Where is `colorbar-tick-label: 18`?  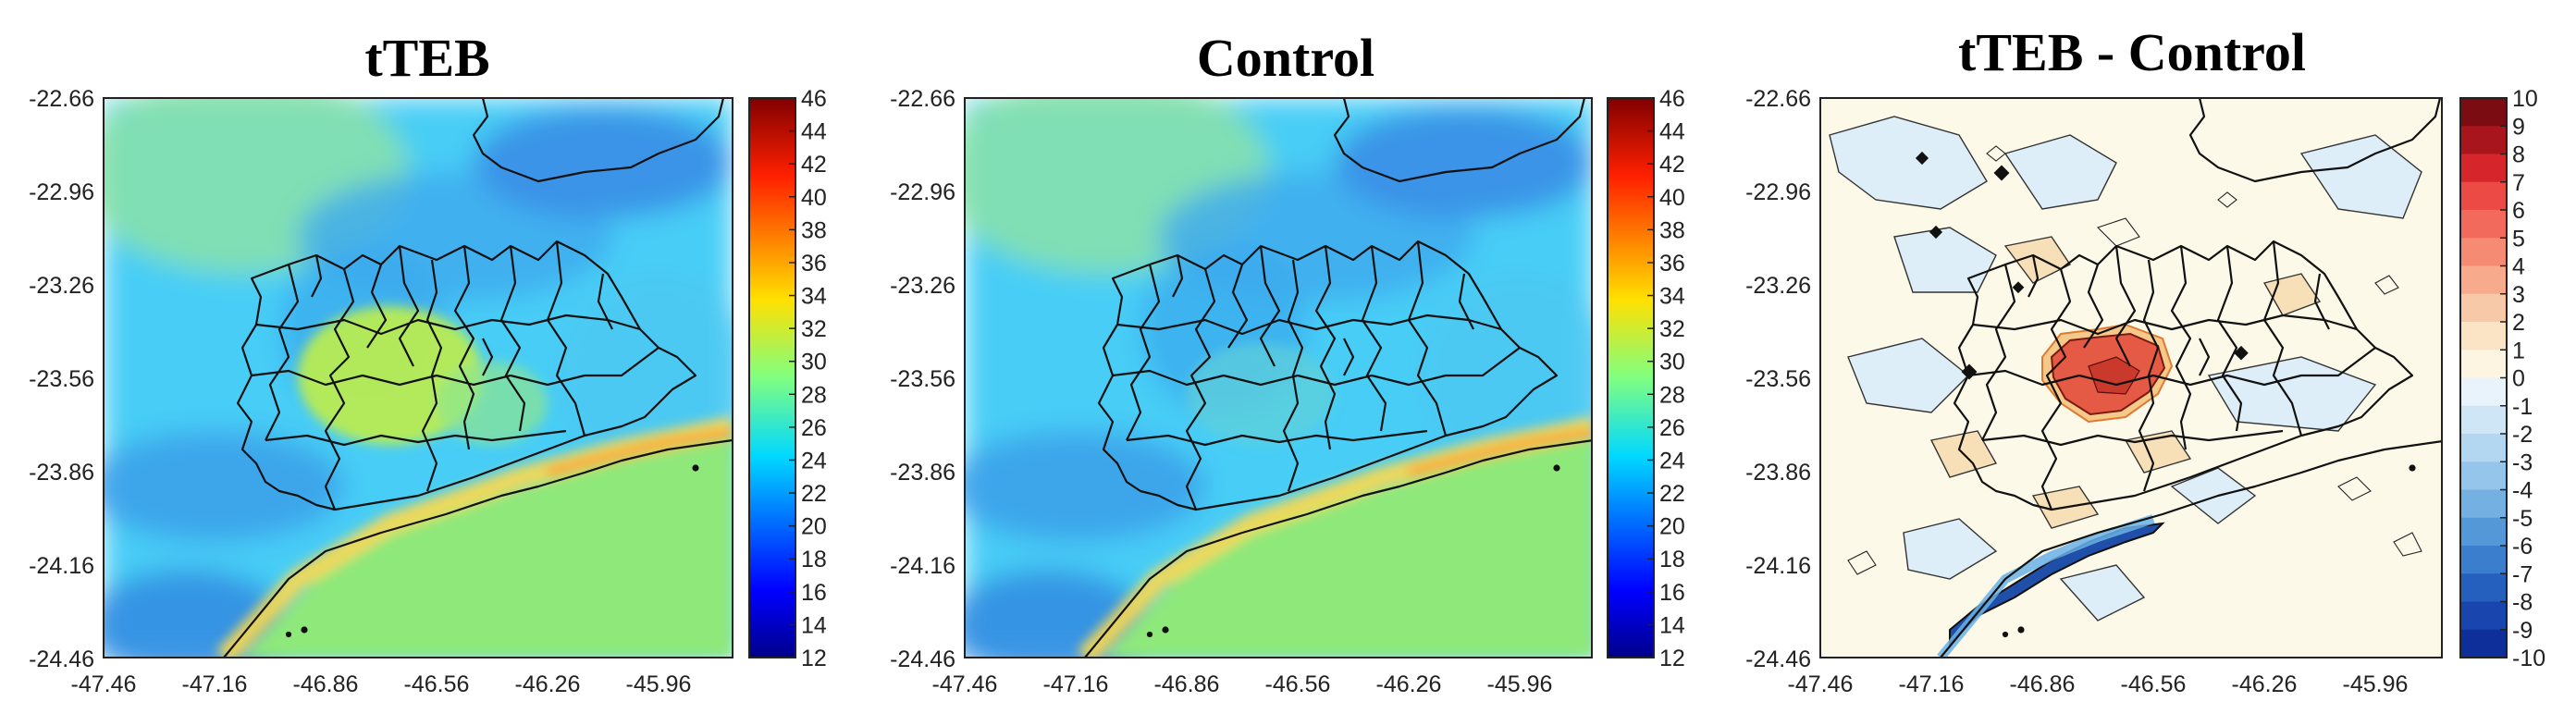 colorbar-tick-label: 18 is located at coordinates (1672, 559).